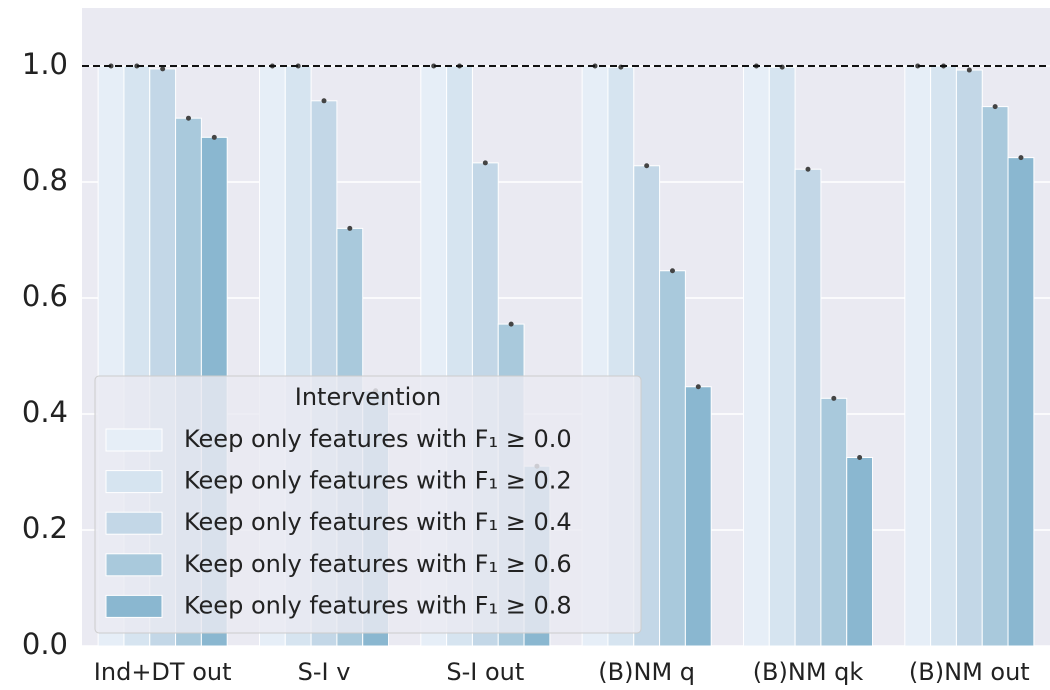  I want to click on legend-label: Keep only features with F₁ ≥ 0.6, so click(378, 564).